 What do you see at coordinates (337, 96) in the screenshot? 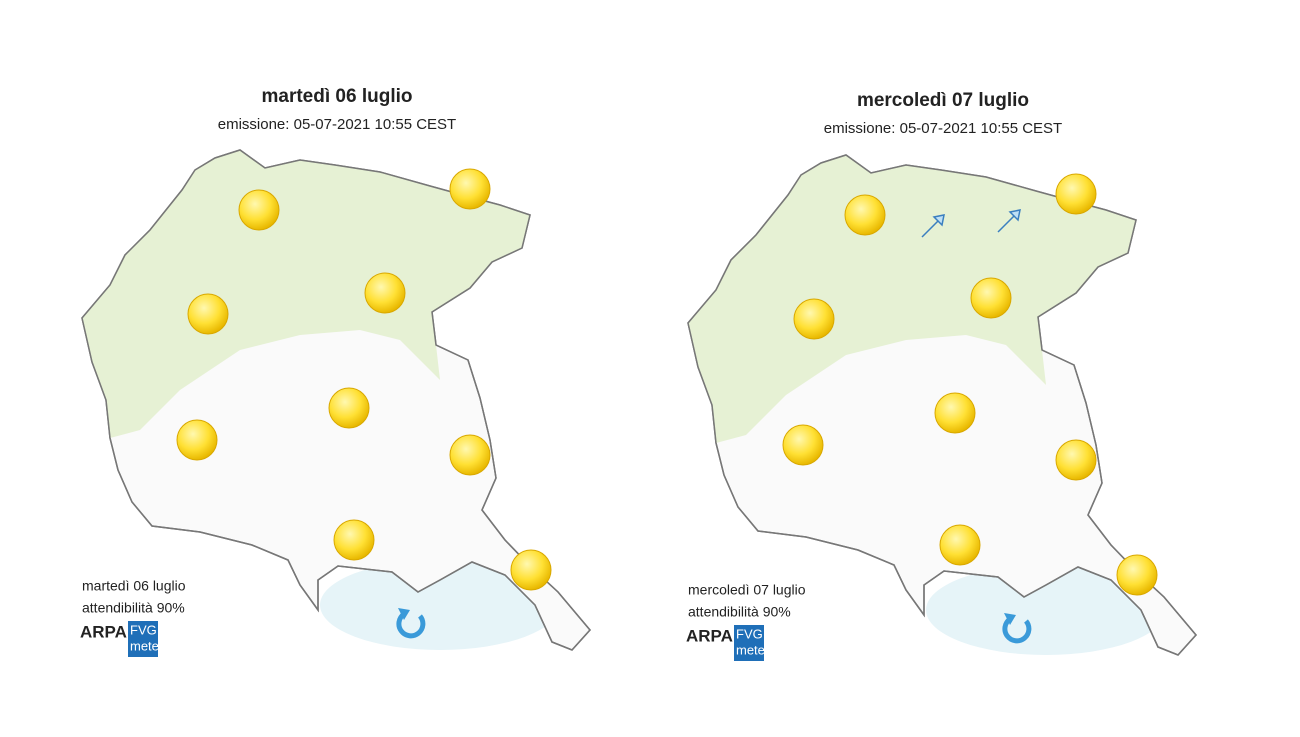
I see `panel-title: martedì 06 luglio` at bounding box center [337, 96].